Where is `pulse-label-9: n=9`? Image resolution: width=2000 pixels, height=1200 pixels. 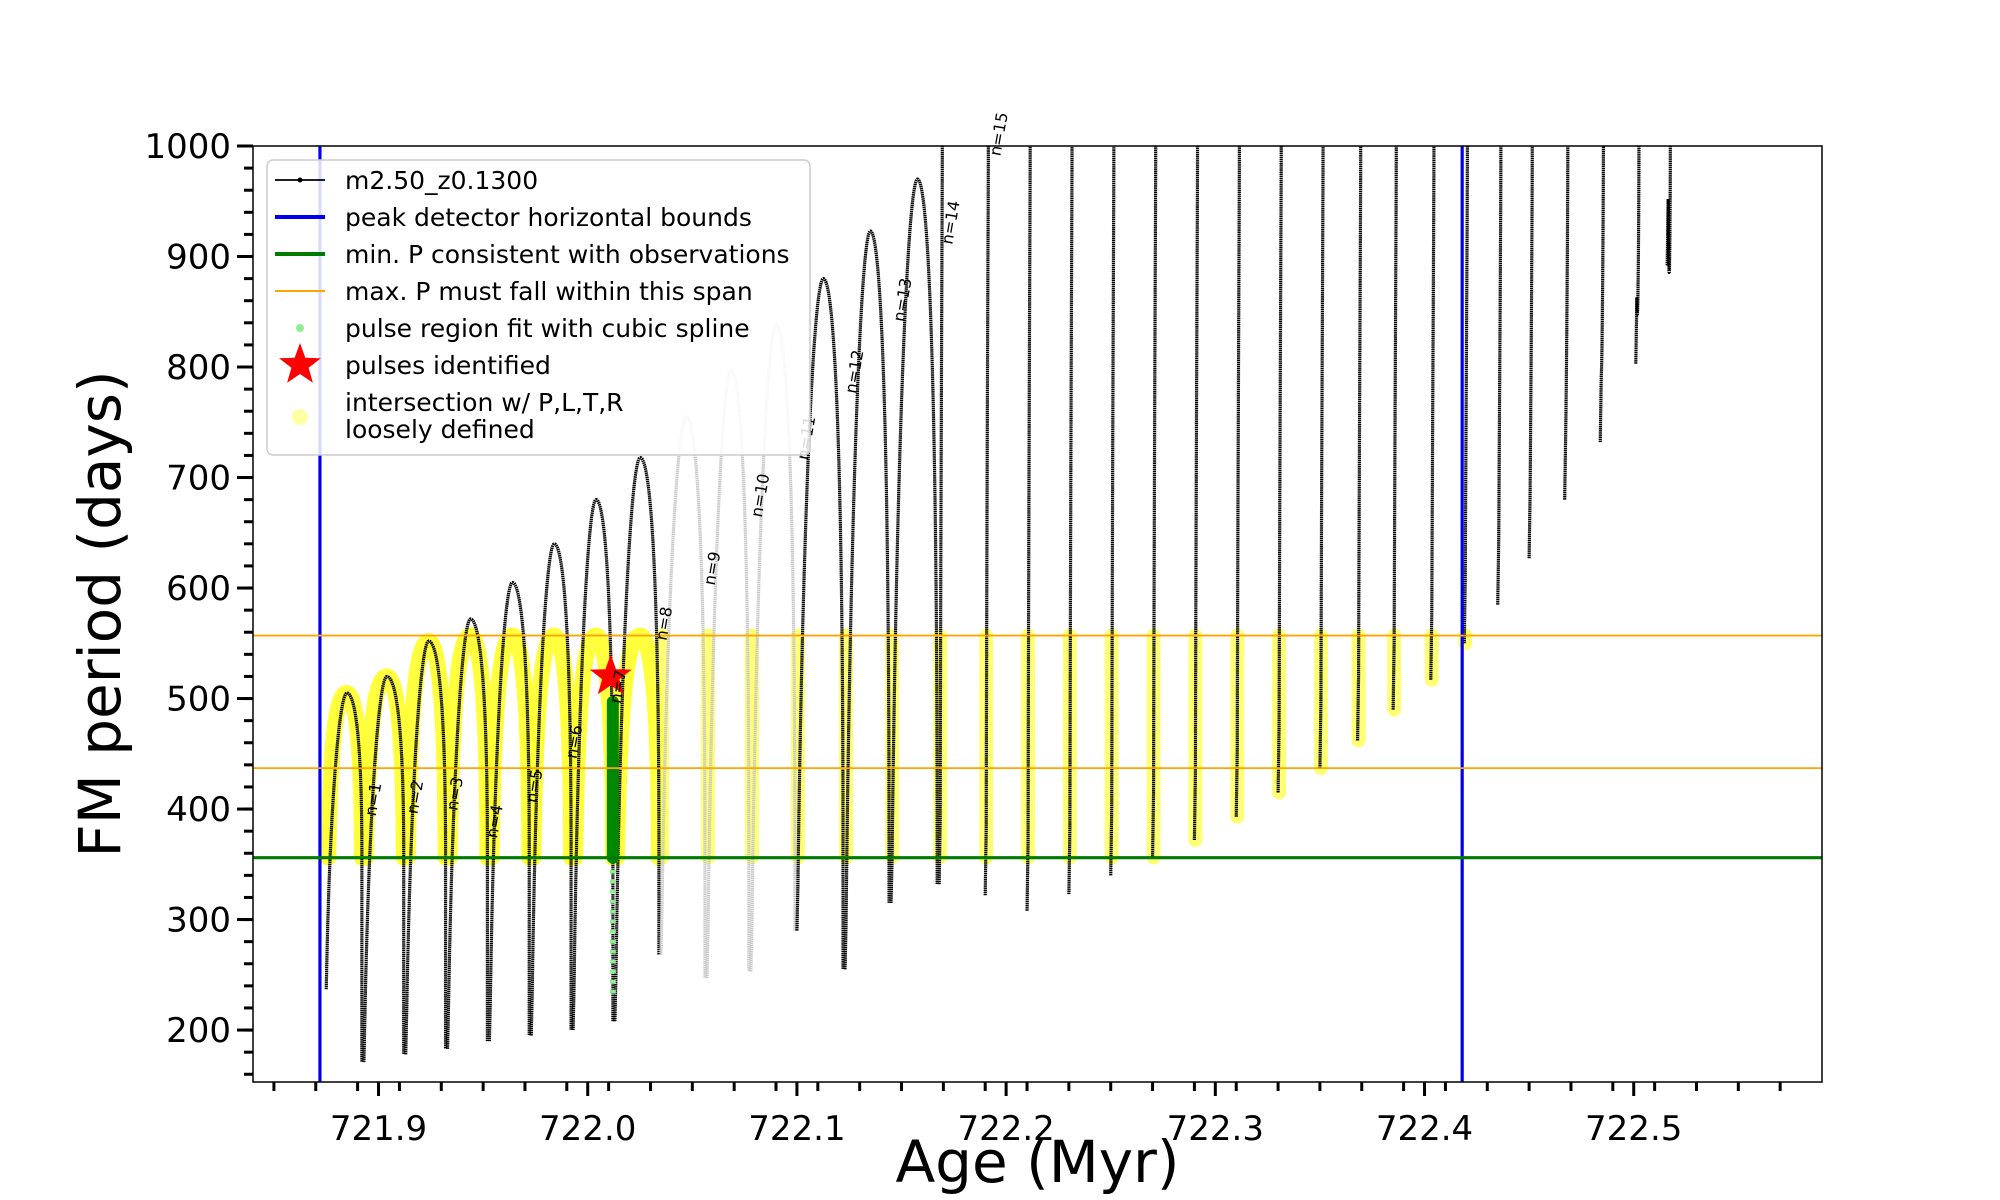
pulse-label-9: n=9 is located at coordinates (712, 568).